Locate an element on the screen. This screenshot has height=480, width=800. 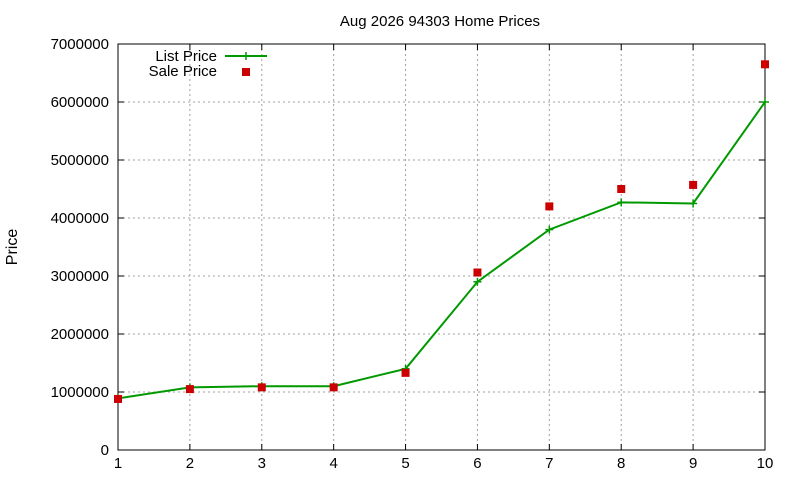
x-tick-label: 10 is located at coordinates (765, 463).